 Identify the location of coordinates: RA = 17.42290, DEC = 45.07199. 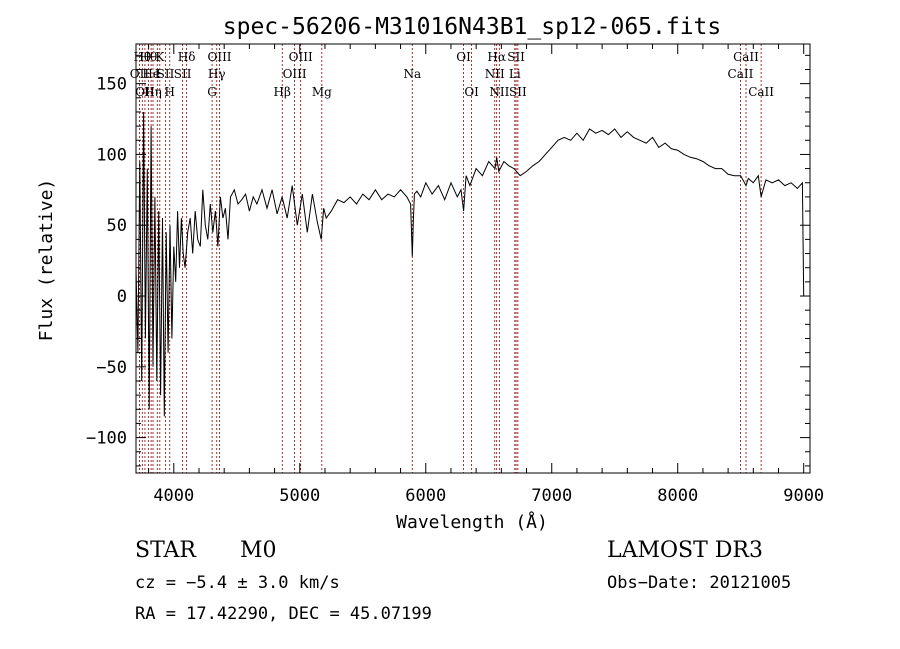
(283, 614).